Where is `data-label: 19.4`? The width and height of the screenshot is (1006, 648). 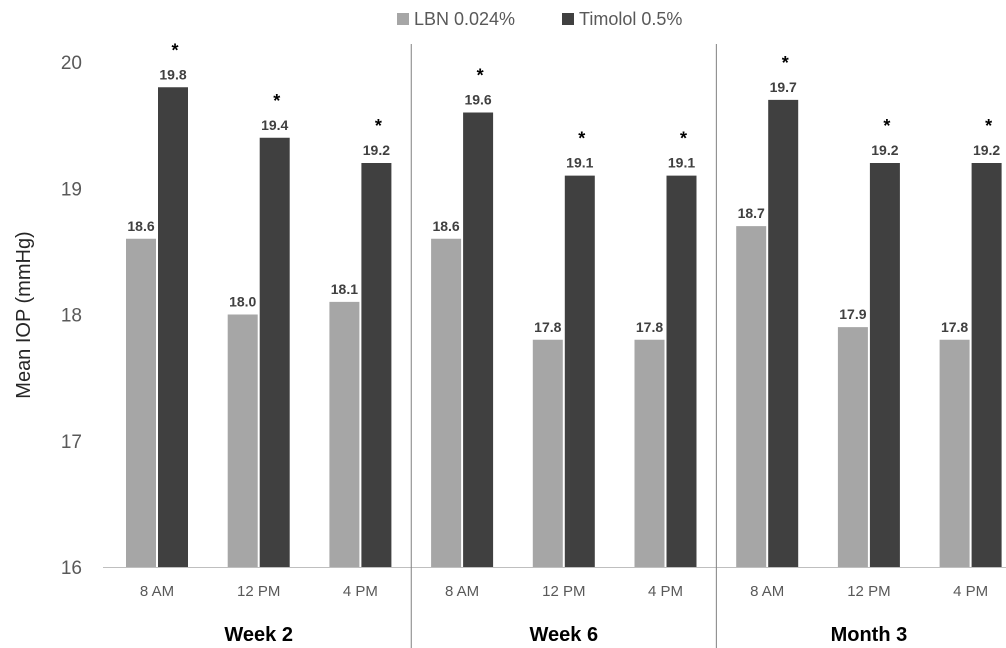
data-label: 19.4 is located at coordinates (274, 125).